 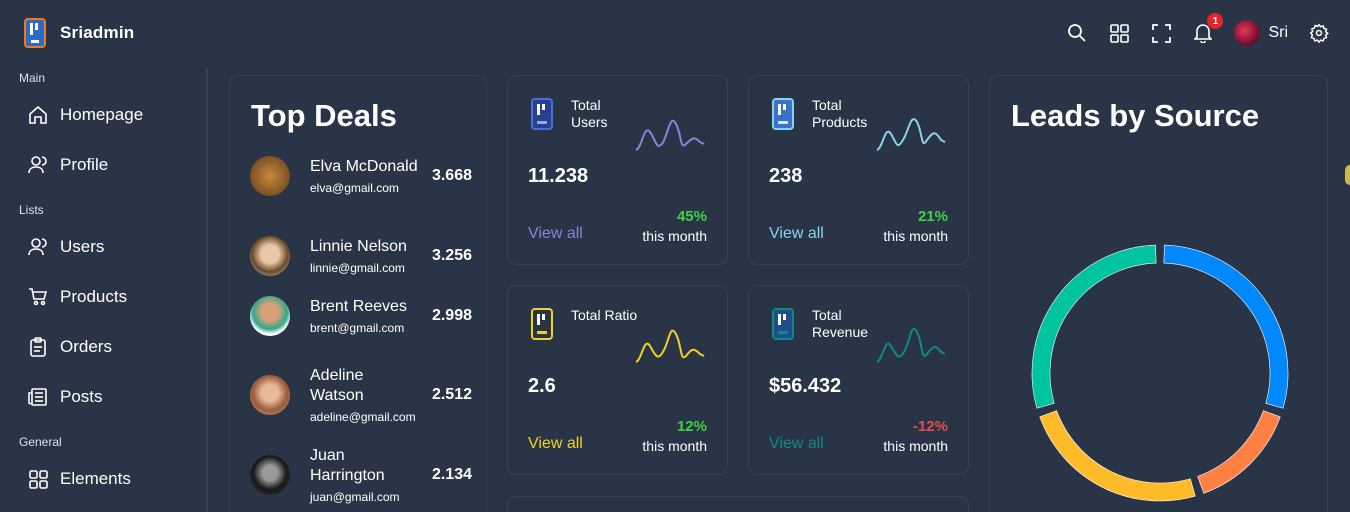 What do you see at coordinates (691, 216) in the screenshot?
I see `card-percent: 45%` at bounding box center [691, 216].